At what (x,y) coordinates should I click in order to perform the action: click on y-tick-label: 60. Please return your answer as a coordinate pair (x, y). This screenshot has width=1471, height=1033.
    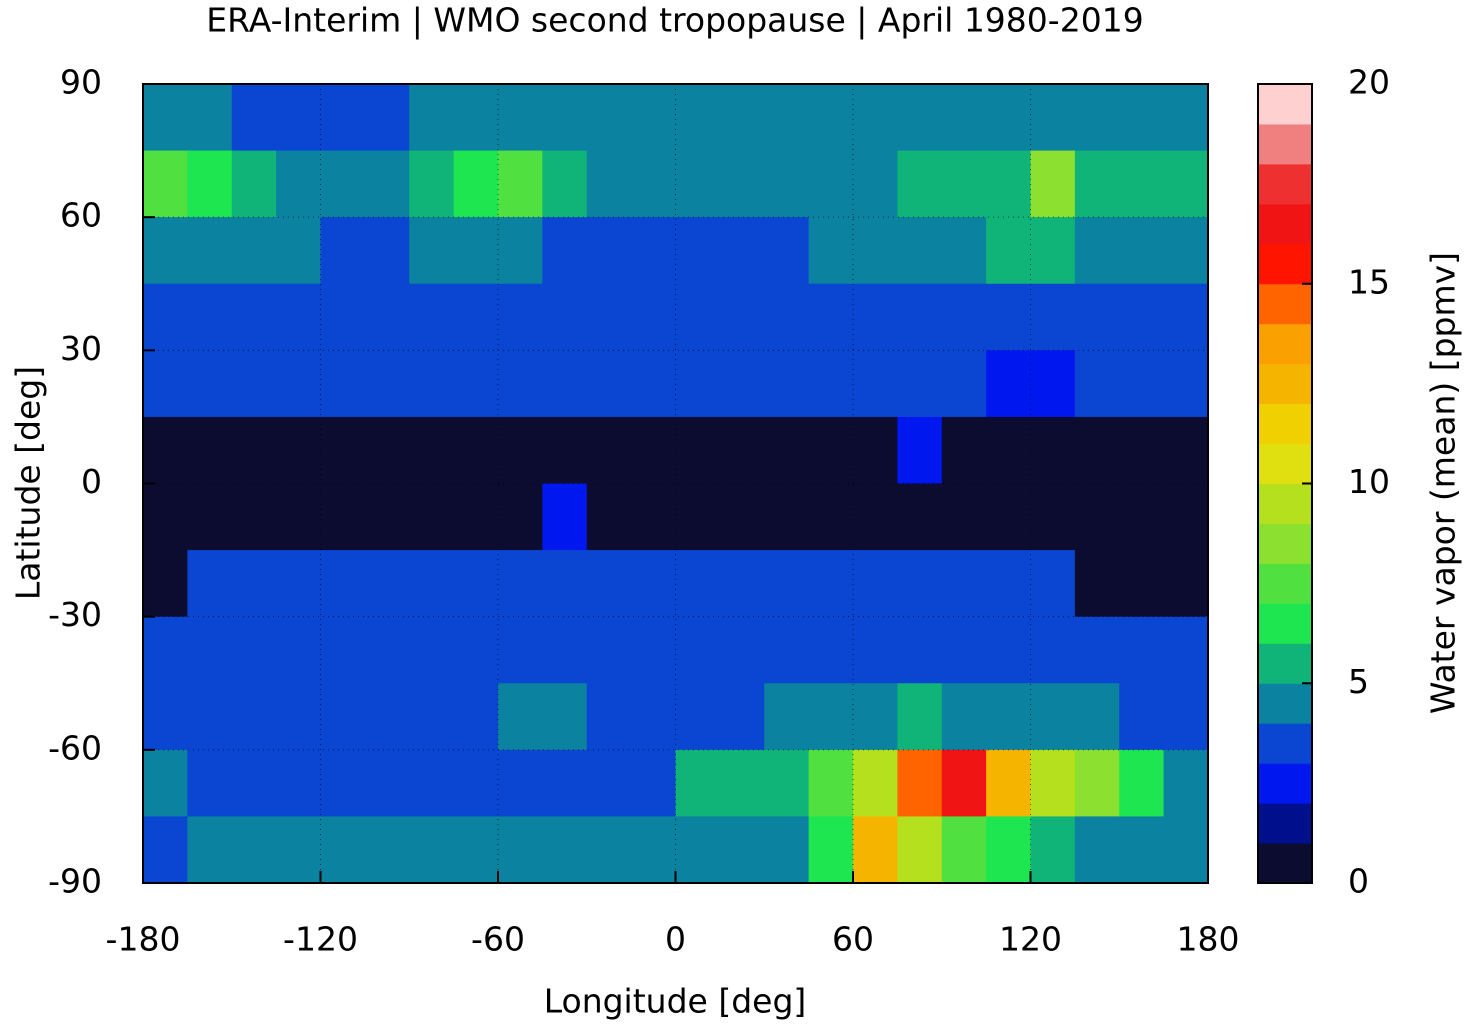
    Looking at the image, I should click on (81, 215).